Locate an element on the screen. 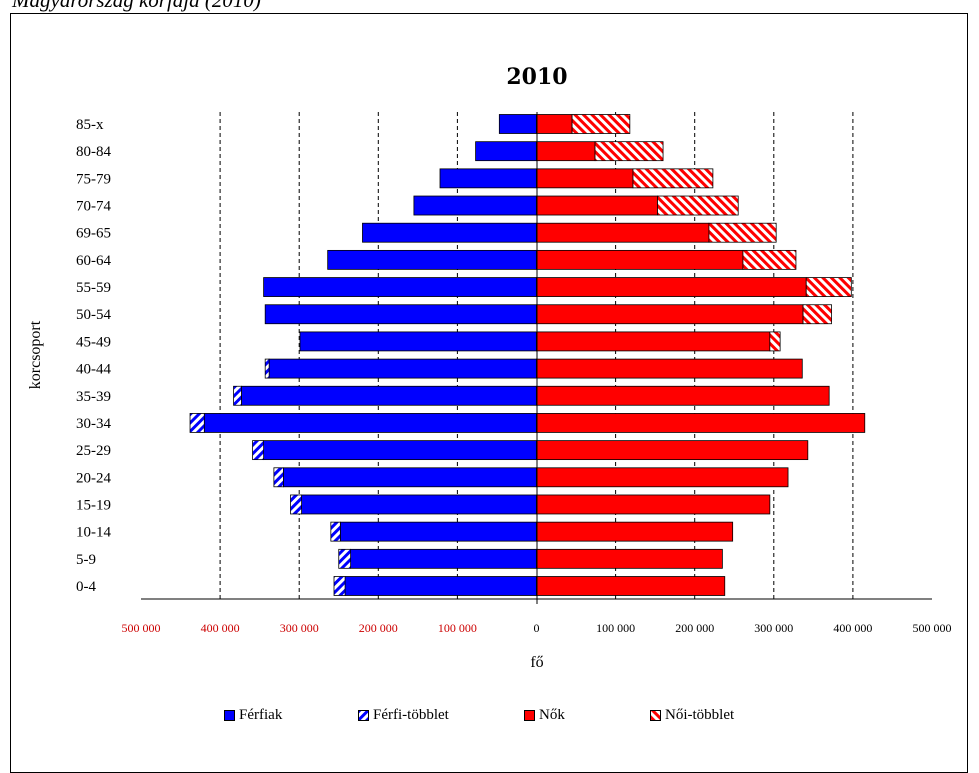 The height and width of the screenshot is (773, 979). y-tick-label: 75-79 is located at coordinates (93, 179).